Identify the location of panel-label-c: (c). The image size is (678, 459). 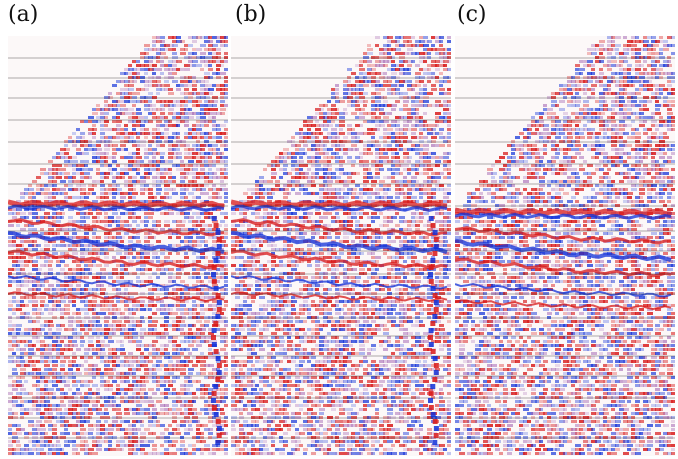
(472, 14).